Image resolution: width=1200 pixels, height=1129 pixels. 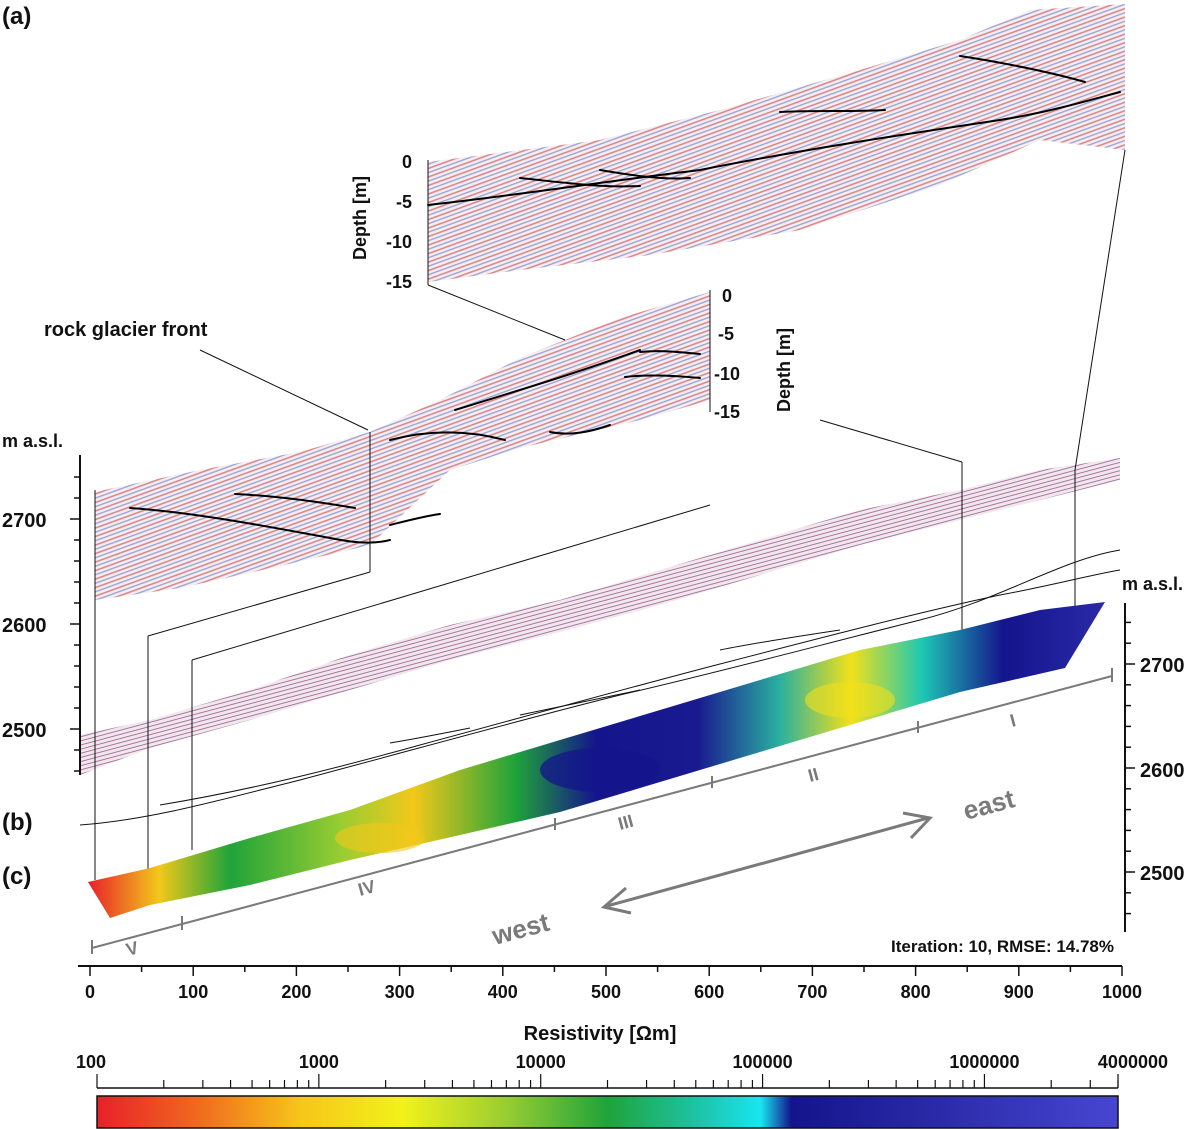 I want to click on inversion-stats: Iteration: 10, RMSE: 14.78%, so click(x=1002, y=946).